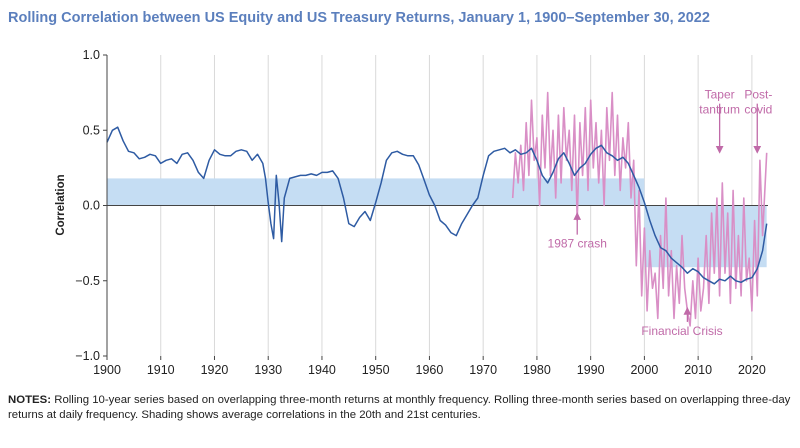 This screenshot has height=448, width=800. Describe the element at coordinates (91, 206) in the screenshot. I see `y-tick-label: 0.0` at that location.